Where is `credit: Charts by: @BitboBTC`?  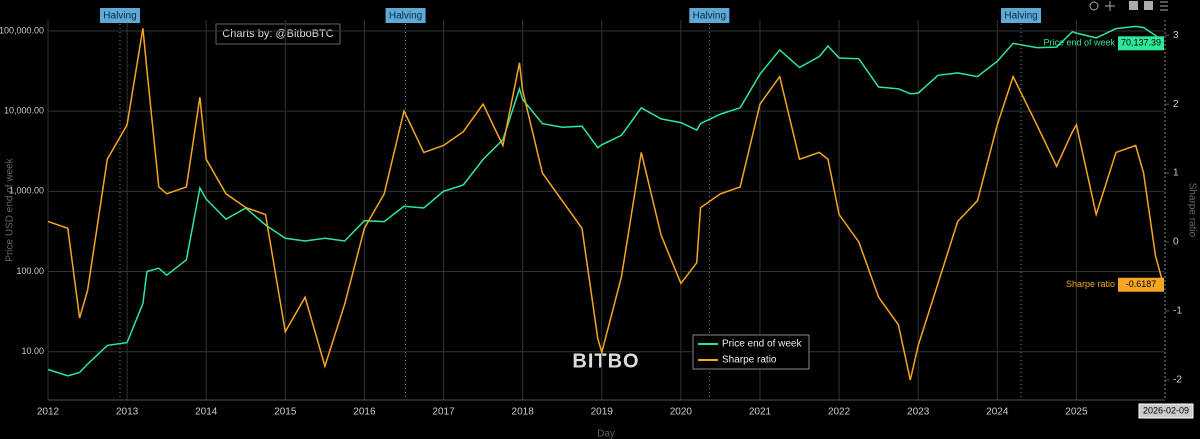
credit: Charts by: @BitboBTC is located at coordinates (277, 34).